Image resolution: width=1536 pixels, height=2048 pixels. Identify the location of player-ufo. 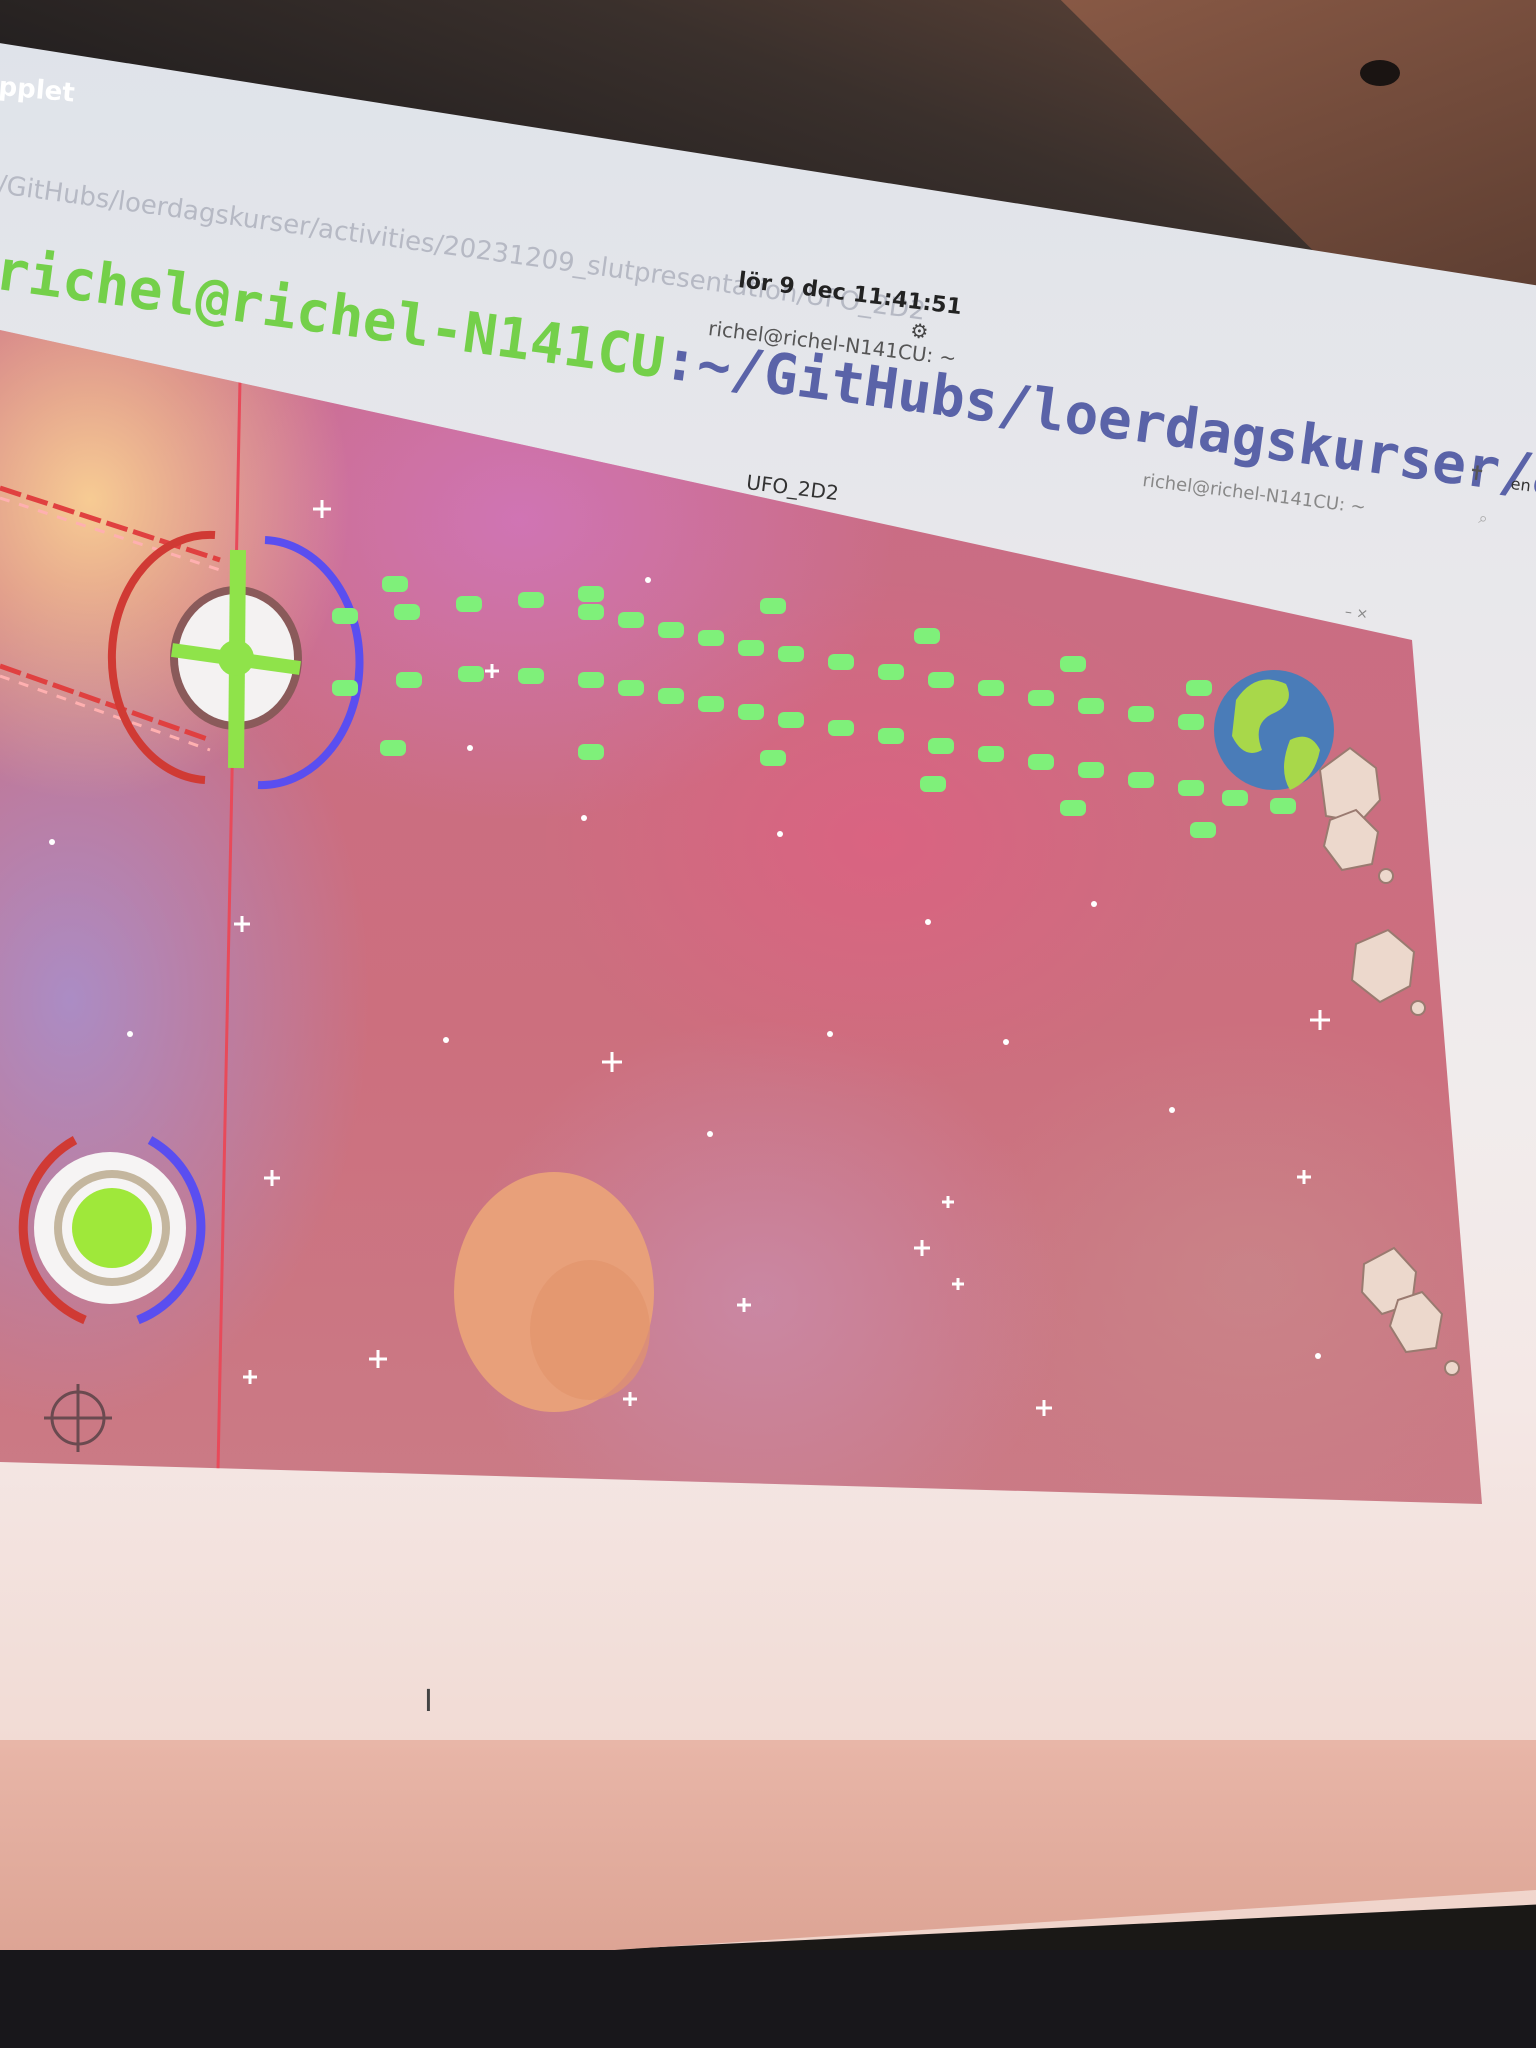
(235, 660).